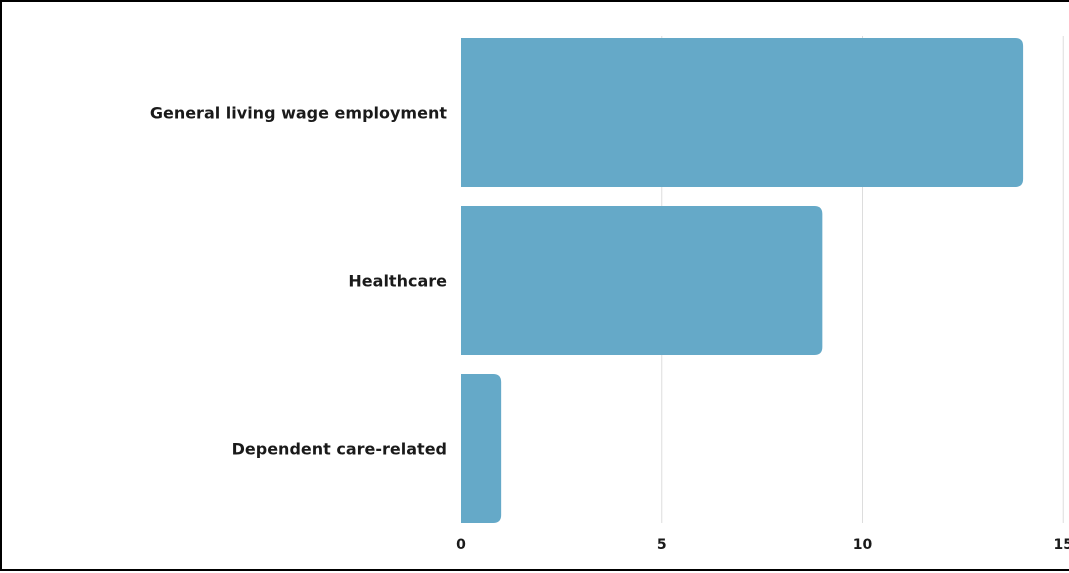 The width and height of the screenshot is (1069, 573). I want to click on bar-dependent-care-related, so click(481, 448).